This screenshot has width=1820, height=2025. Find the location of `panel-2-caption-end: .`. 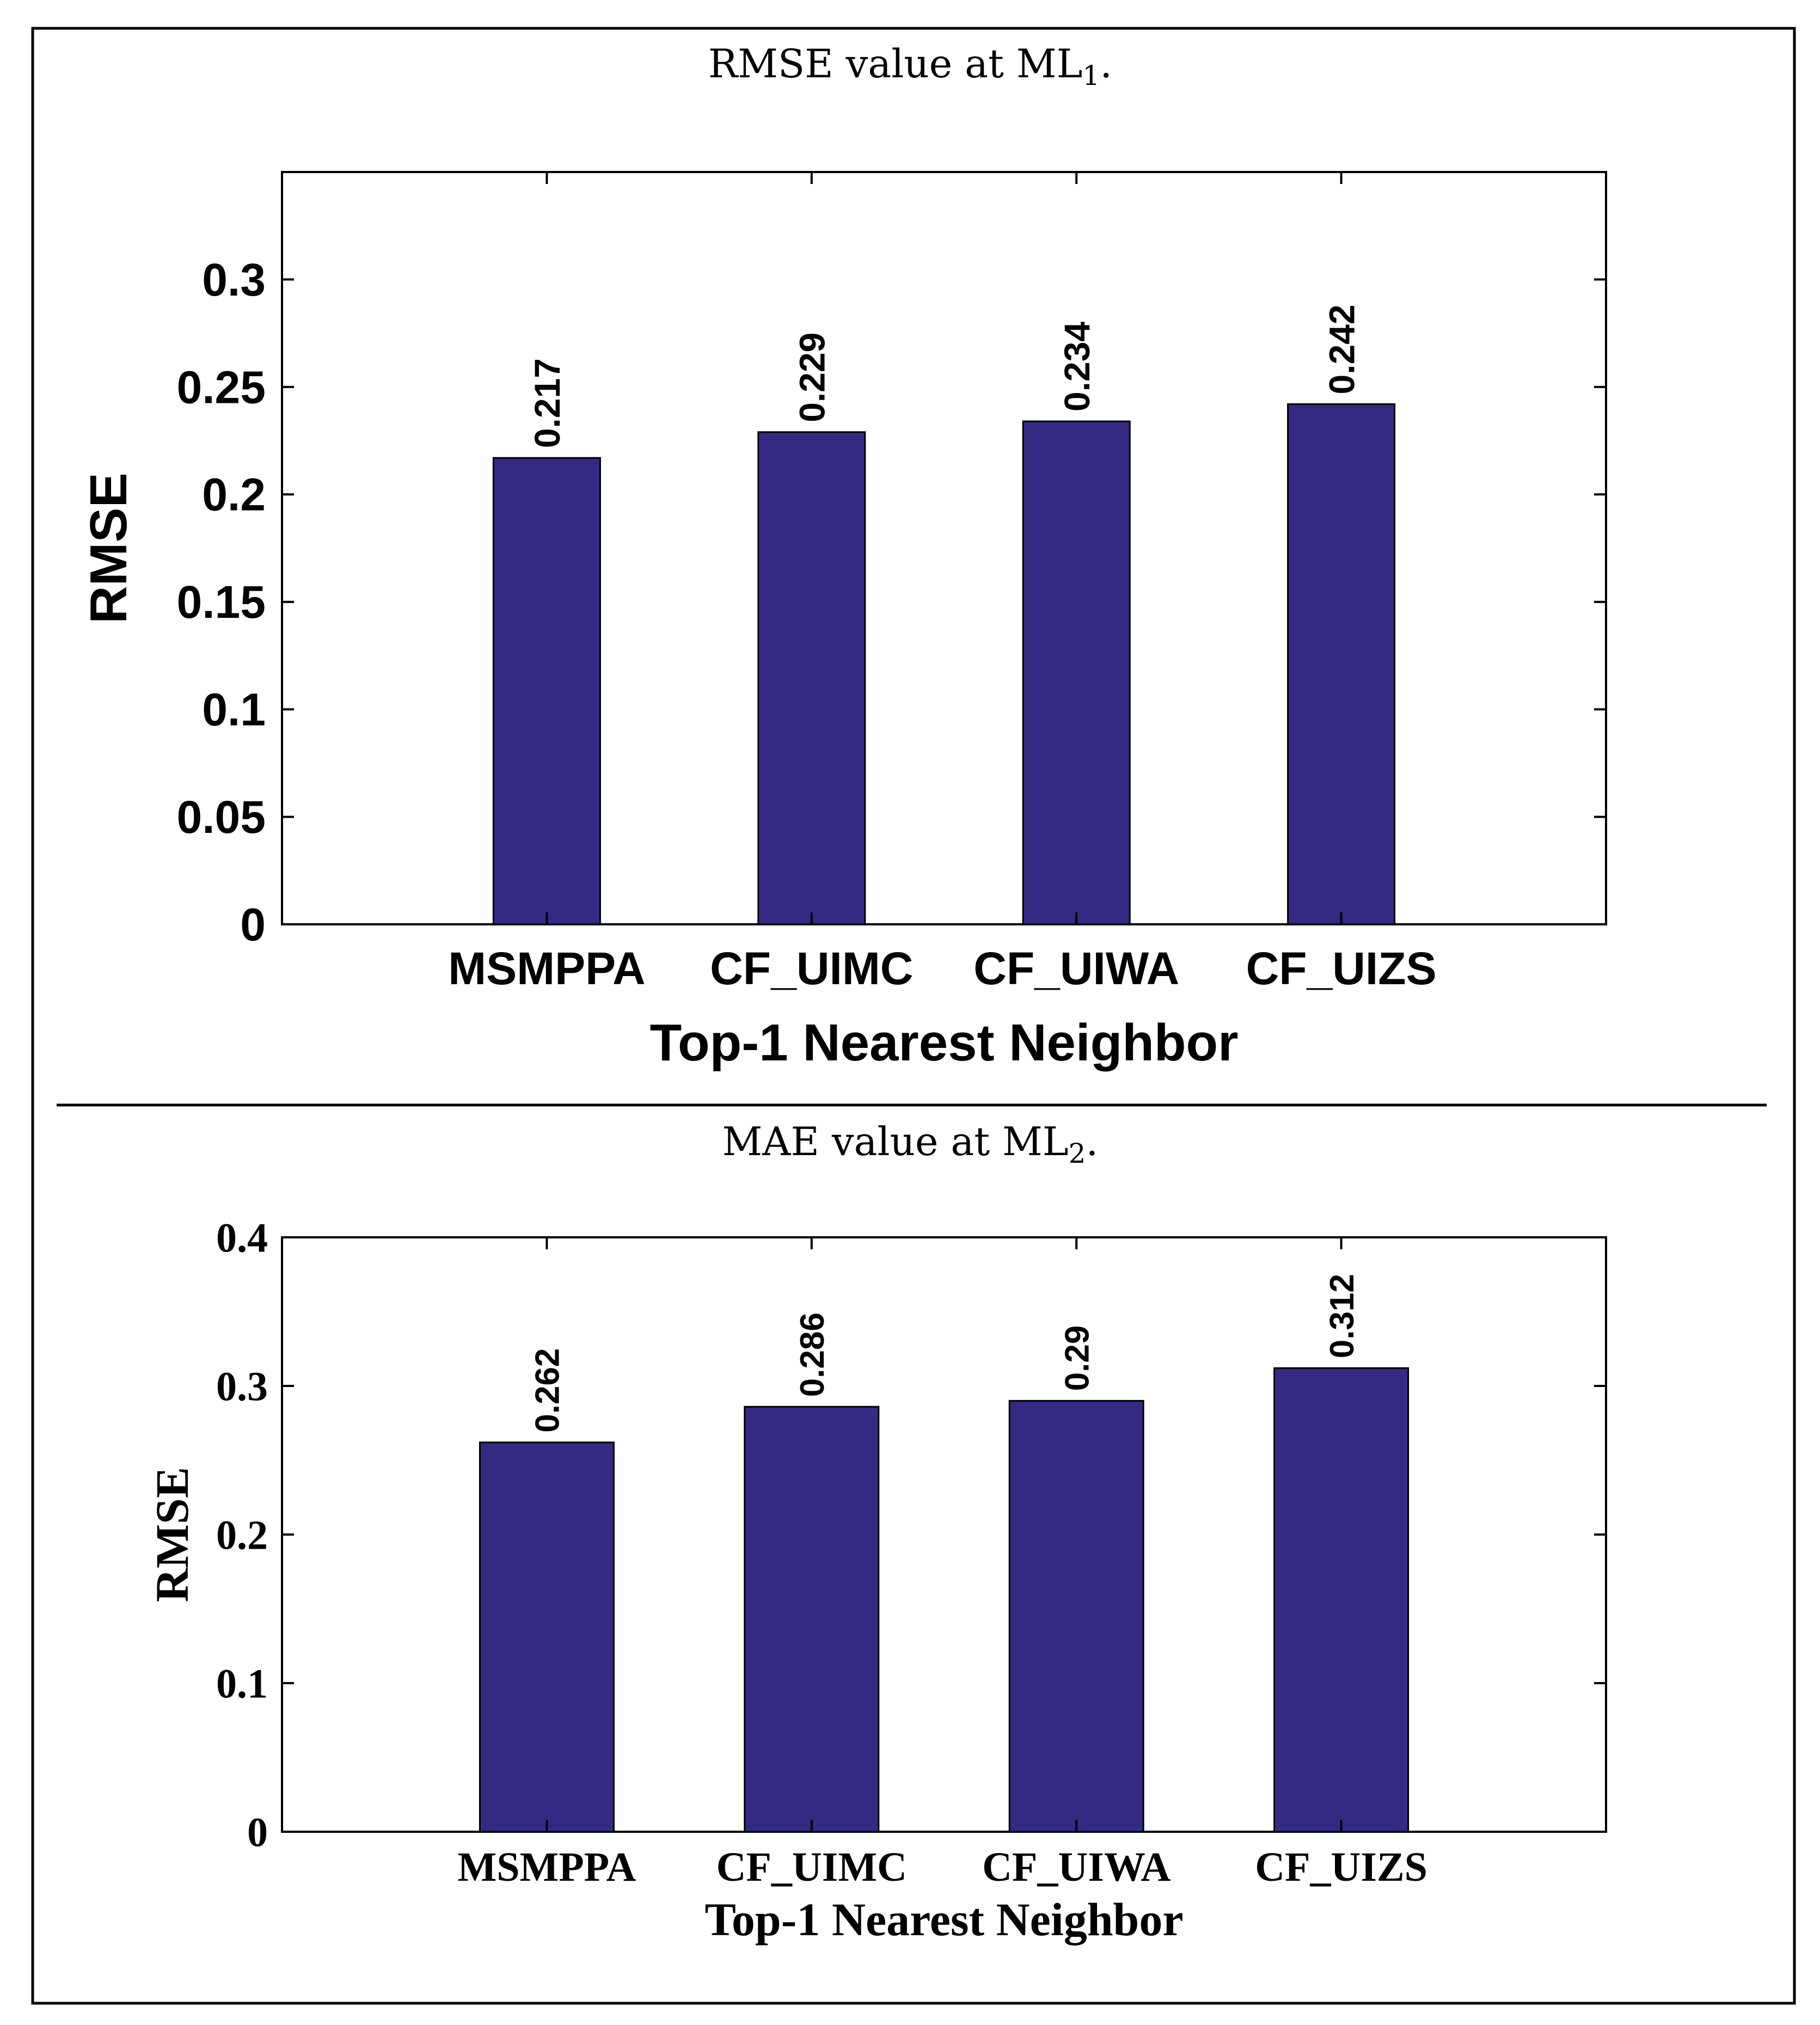

panel-2-caption-end: . is located at coordinates (1092, 1141).